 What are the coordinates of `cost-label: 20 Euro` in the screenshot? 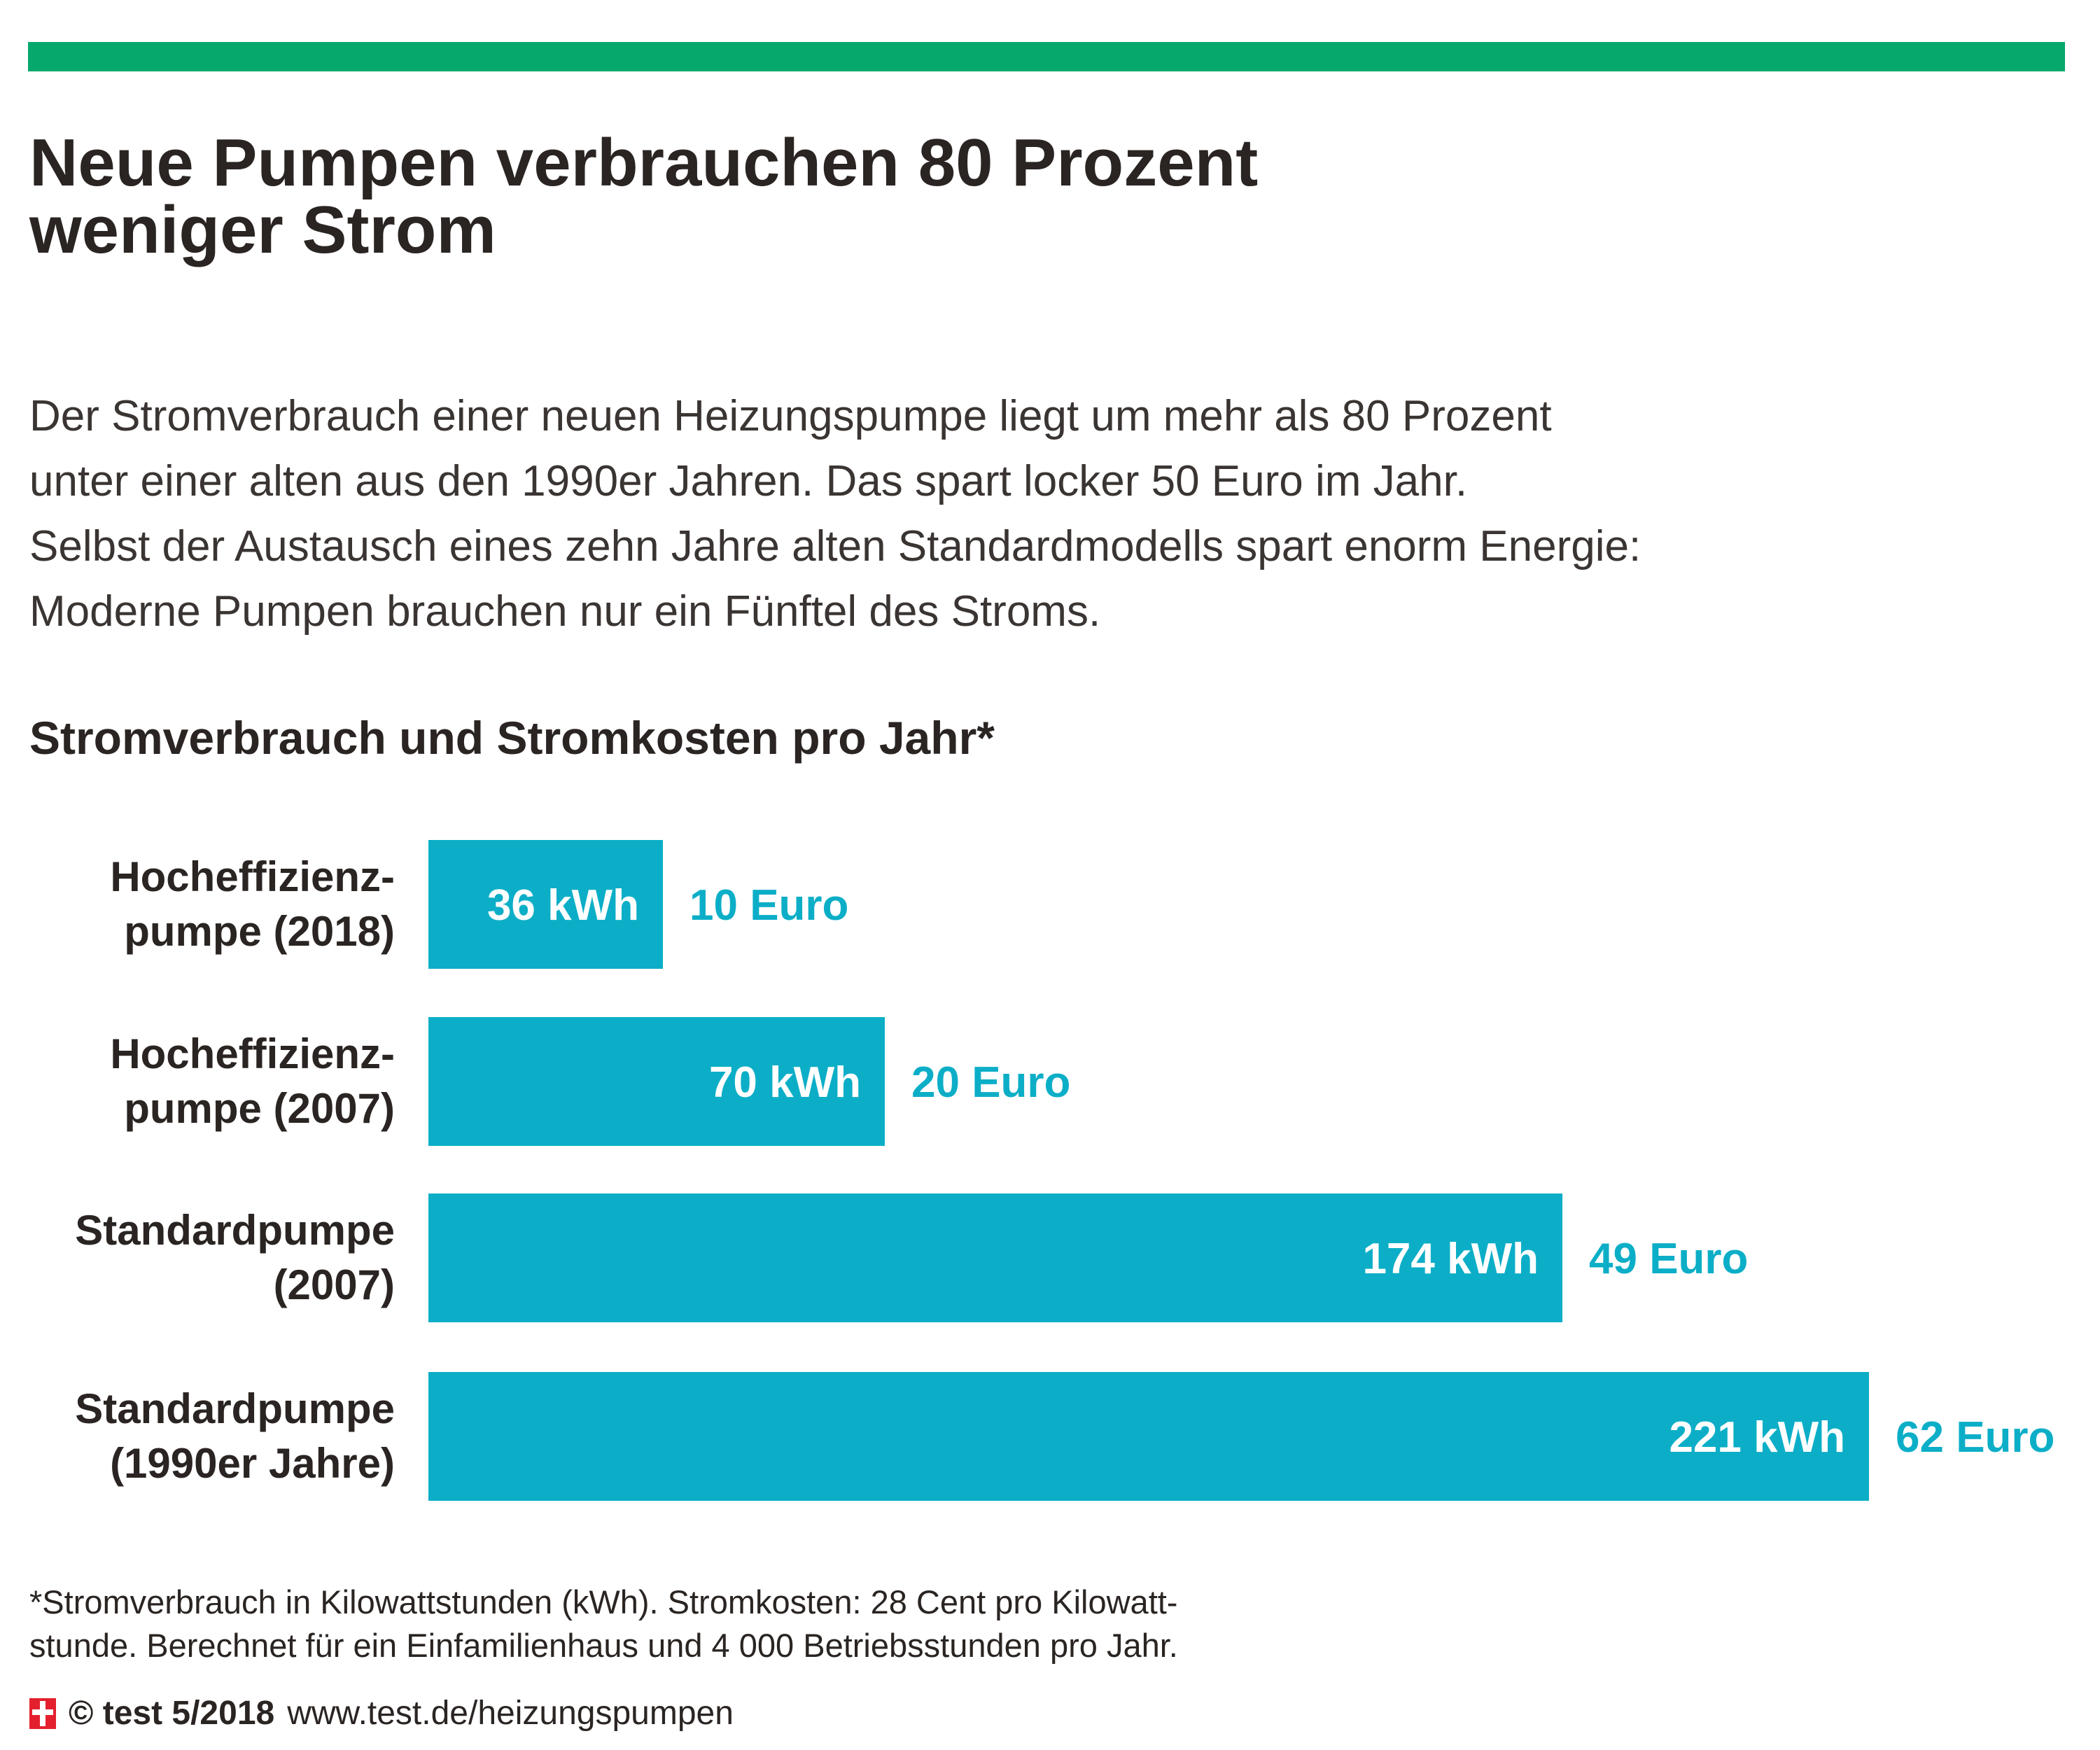 It's located at (990, 1082).